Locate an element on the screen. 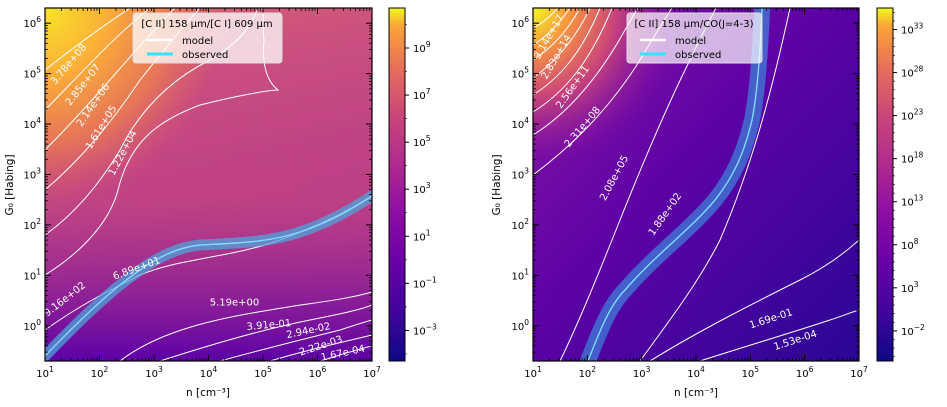 This screenshot has height=407, width=947. colorbar-tick-label: 10²³ is located at coordinates (912, 115).